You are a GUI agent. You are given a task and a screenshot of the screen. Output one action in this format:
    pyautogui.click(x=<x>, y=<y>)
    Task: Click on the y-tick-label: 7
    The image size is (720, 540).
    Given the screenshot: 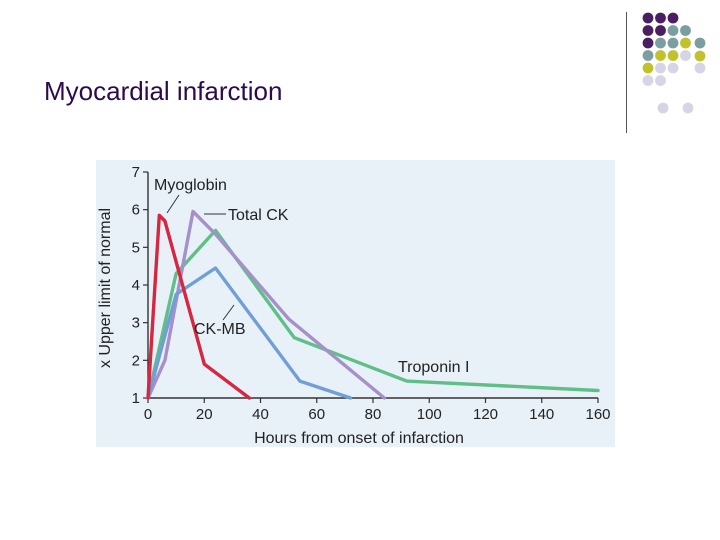 What is the action you would take?
    pyautogui.click(x=136, y=172)
    